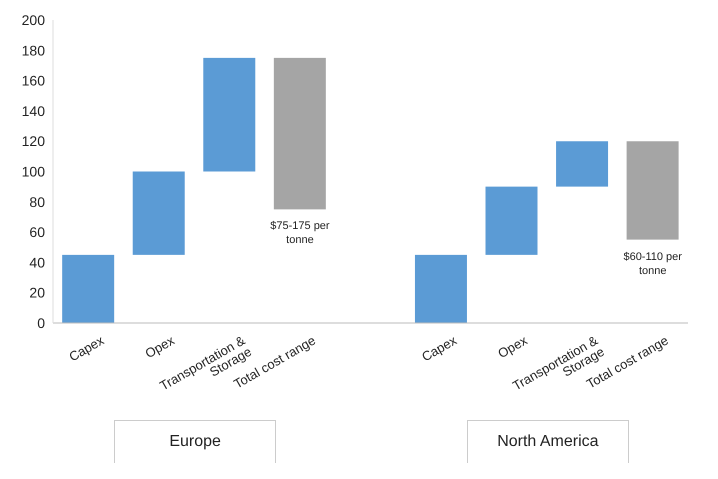 This screenshot has width=718, height=479. What do you see at coordinates (41, 322) in the screenshot?
I see `y-tick-label: 0` at bounding box center [41, 322].